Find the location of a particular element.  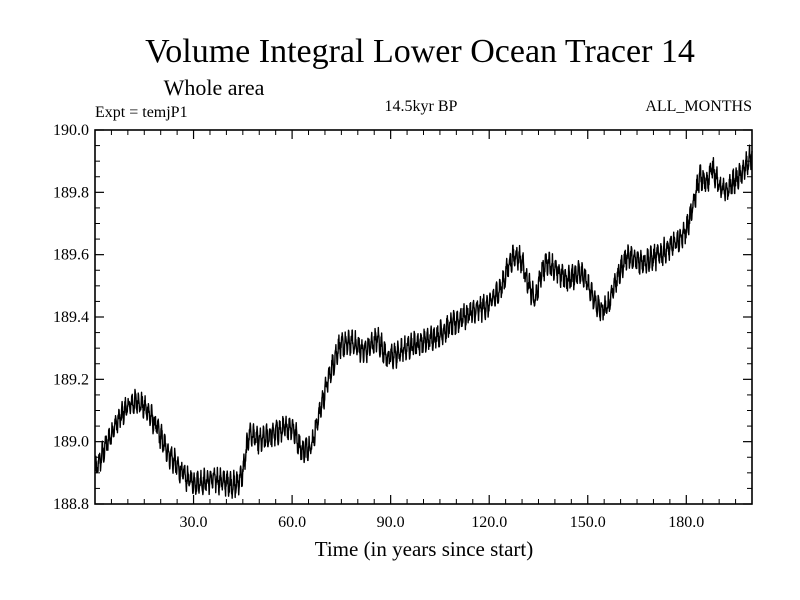

x-tick-label: 90.0 is located at coordinates (391, 522).